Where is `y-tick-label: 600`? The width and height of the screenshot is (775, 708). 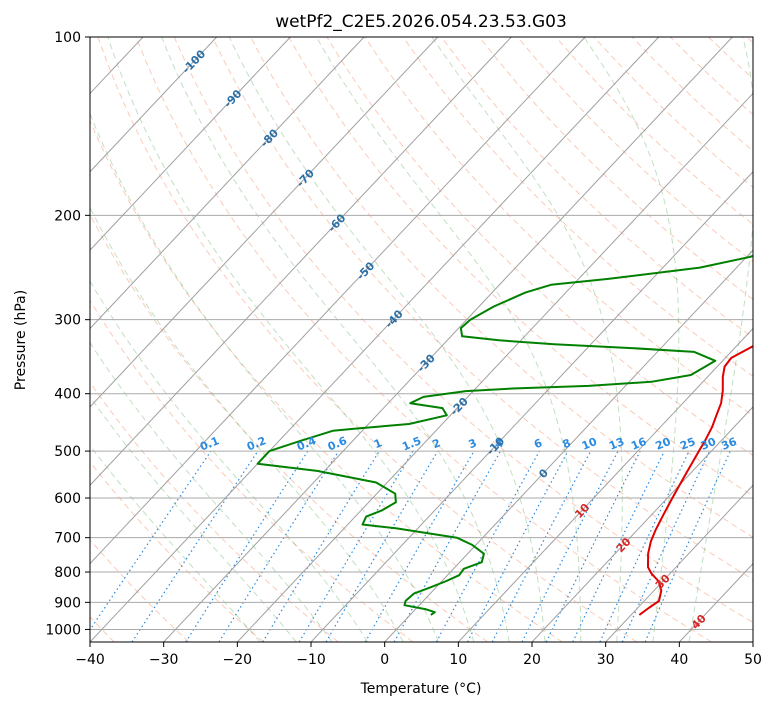 y-tick-label: 600 is located at coordinates (67, 499).